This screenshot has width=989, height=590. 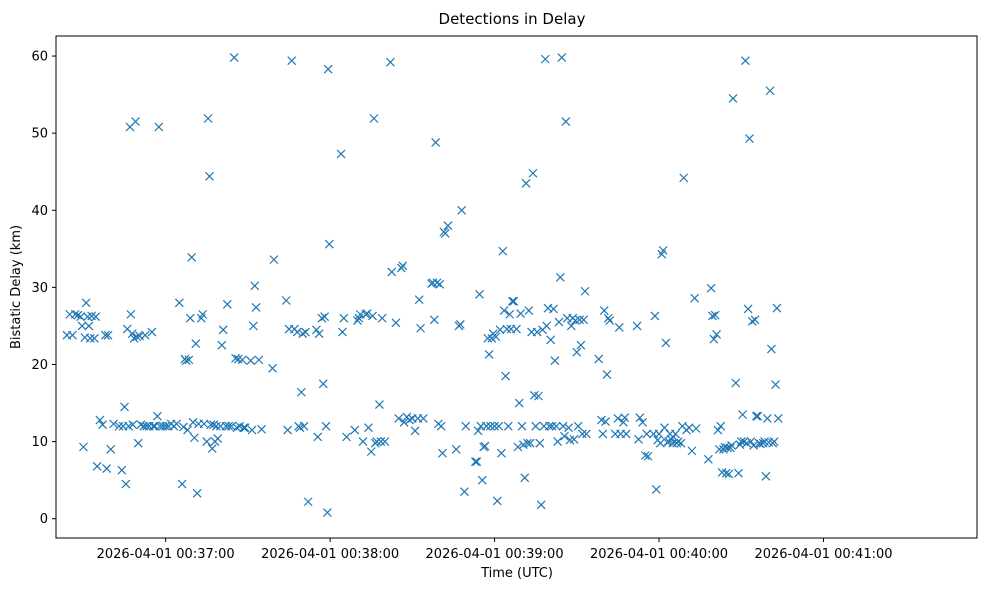 What do you see at coordinates (330, 554) in the screenshot?
I see `x-tick-label: 2026-04-01 00:38:00` at bounding box center [330, 554].